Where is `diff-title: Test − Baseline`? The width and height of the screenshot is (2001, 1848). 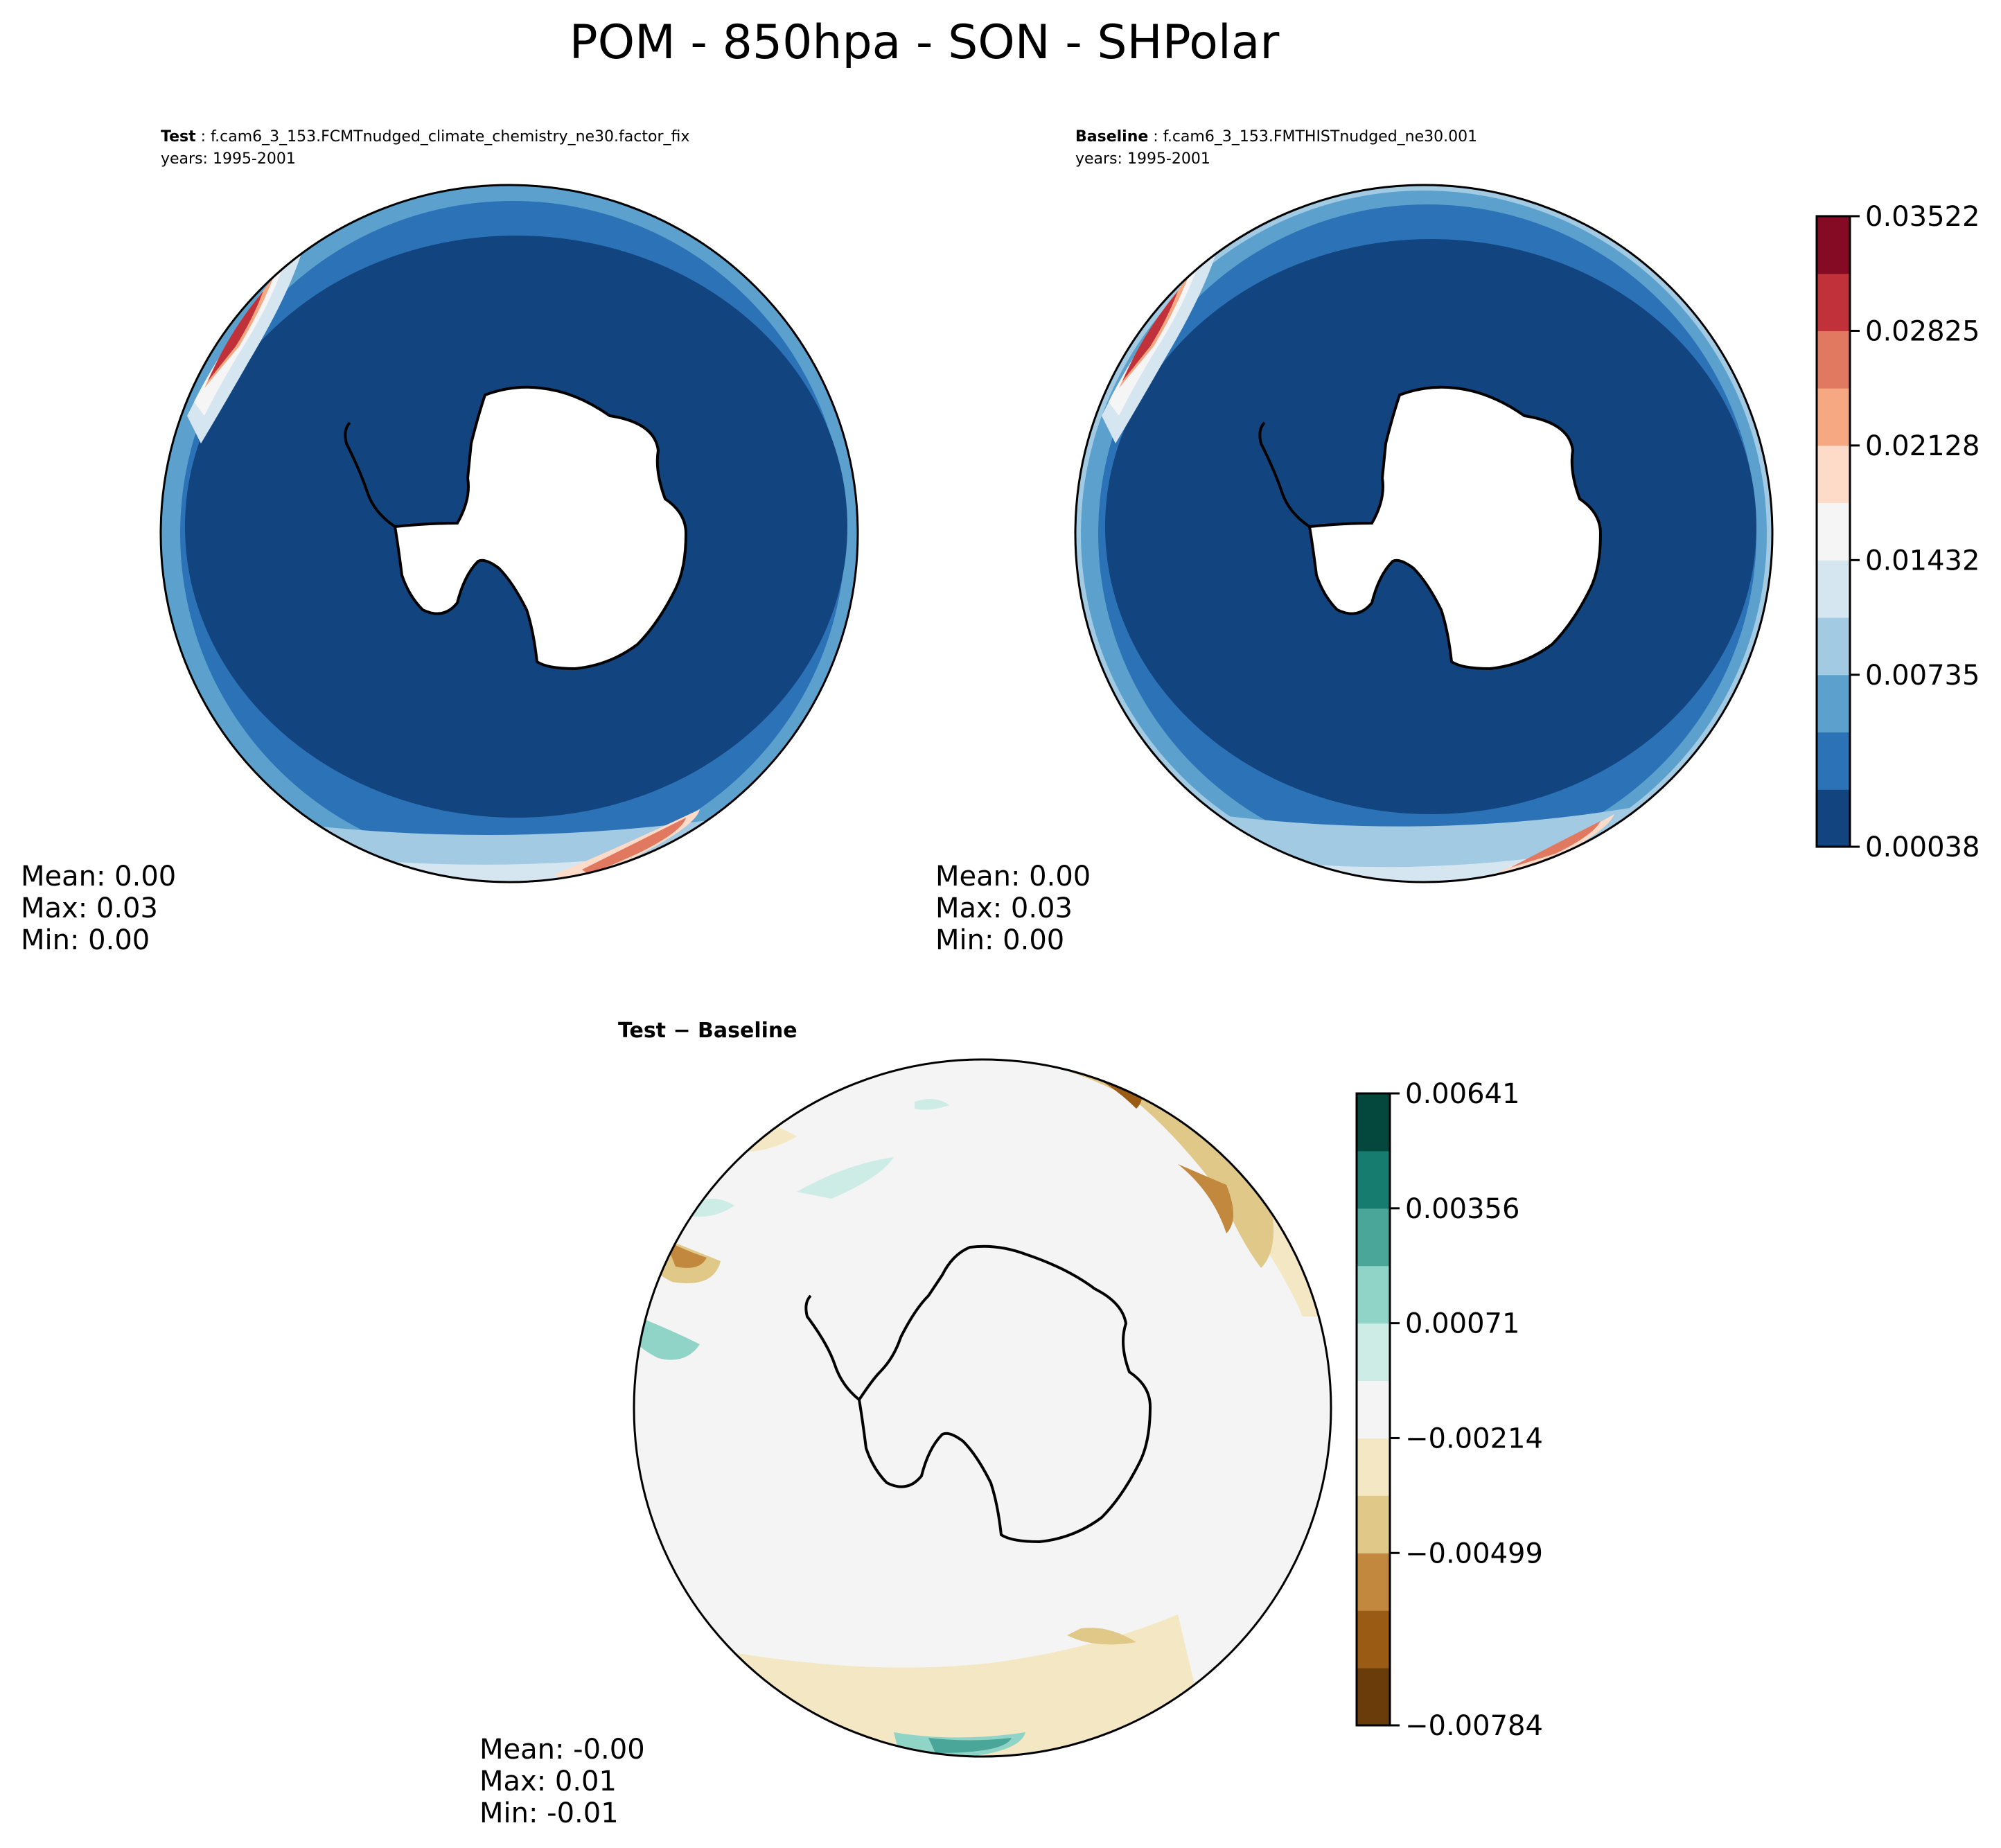 diff-title: Test − Baseline is located at coordinates (707, 1031).